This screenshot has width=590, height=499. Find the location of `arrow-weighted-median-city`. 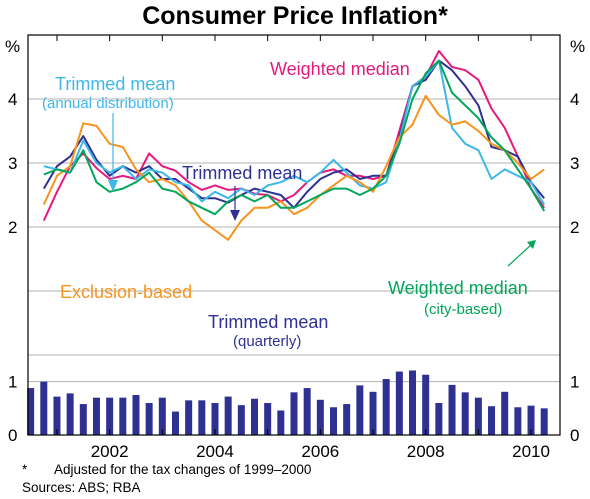

arrow-weighted-median-city is located at coordinates (520, 255).